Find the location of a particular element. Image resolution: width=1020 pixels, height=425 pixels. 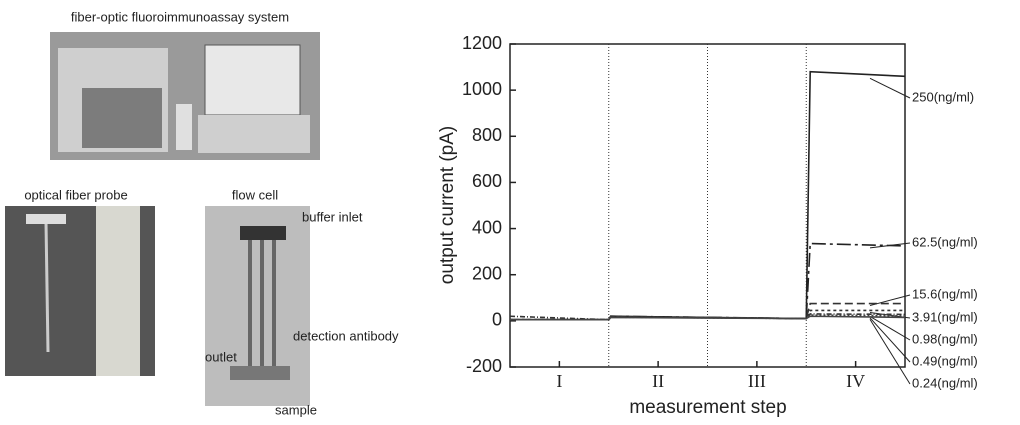

photo-caption: flow cell is located at coordinates (255, 194).